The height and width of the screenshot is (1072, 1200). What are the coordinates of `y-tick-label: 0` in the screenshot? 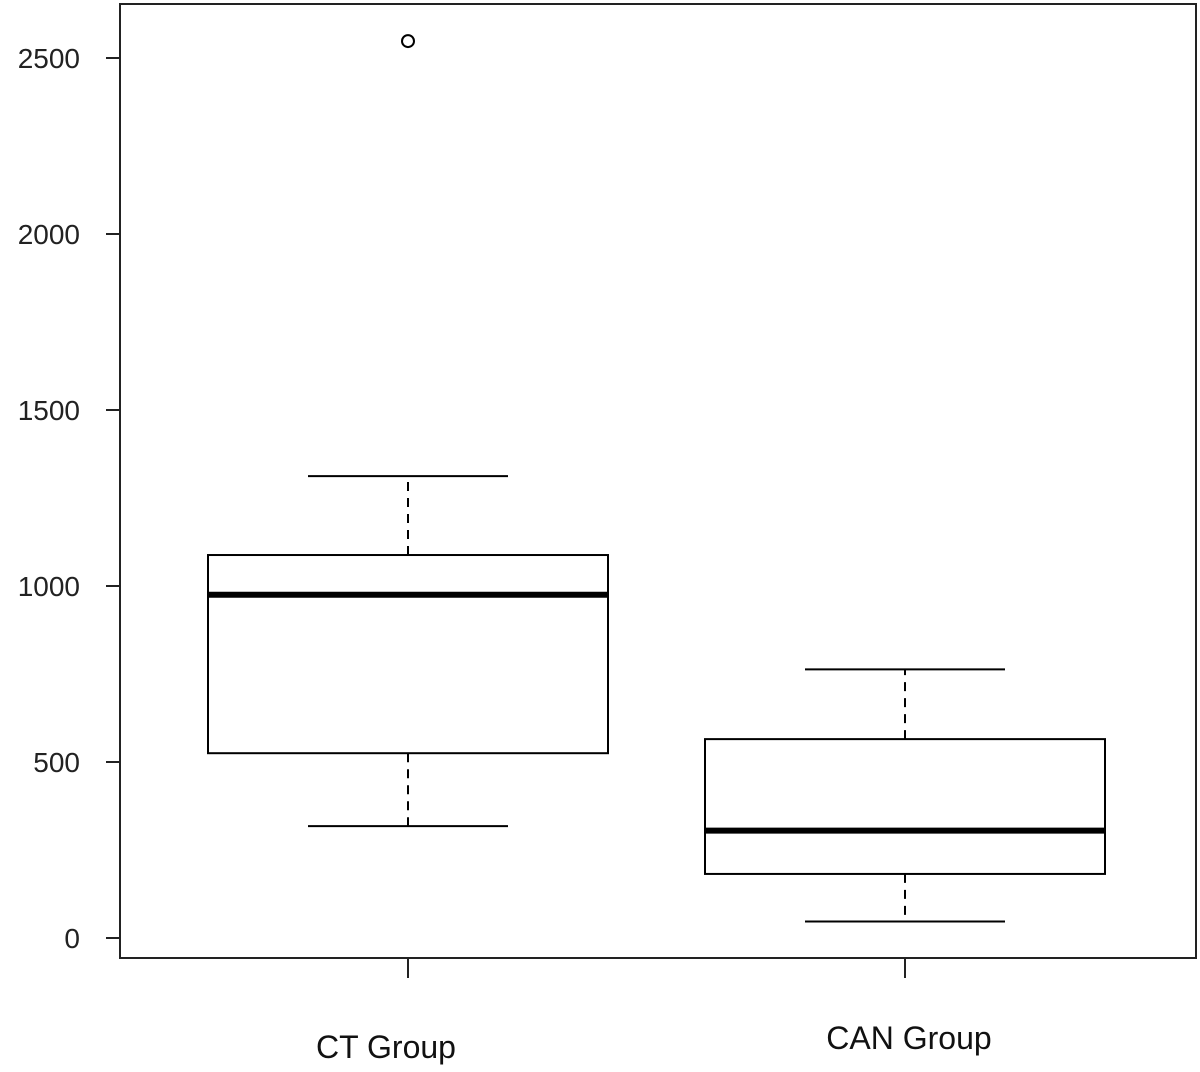 It's located at (72, 938).